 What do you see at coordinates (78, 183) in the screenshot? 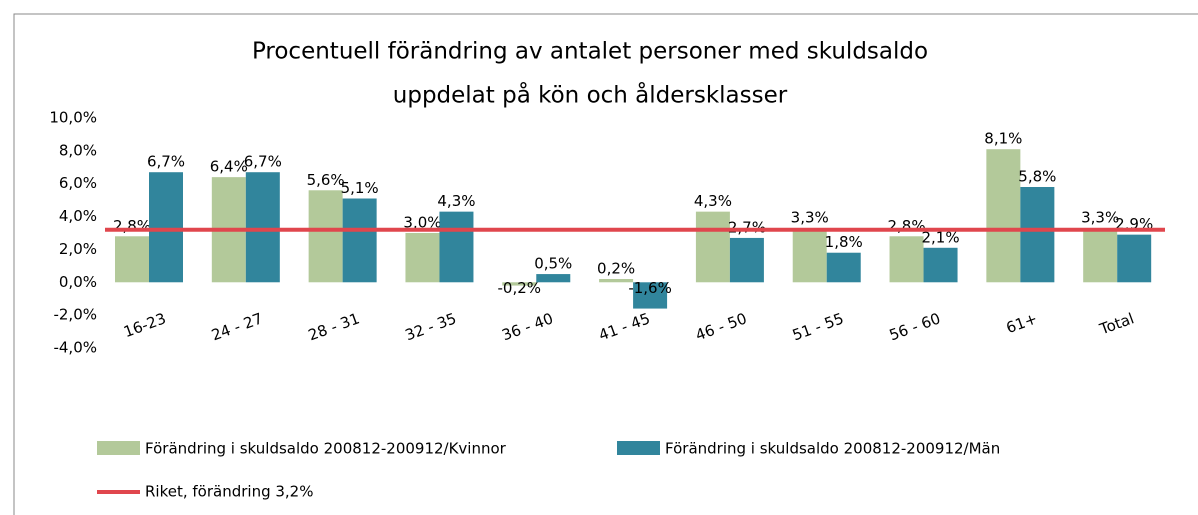
I see `y-tick-label: 6,0%` at bounding box center [78, 183].